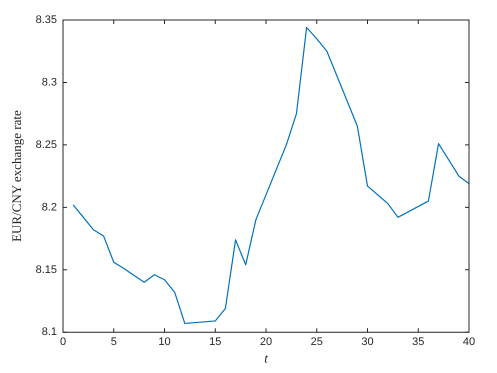  I want to click on x-tick-label: 10, so click(164, 342).